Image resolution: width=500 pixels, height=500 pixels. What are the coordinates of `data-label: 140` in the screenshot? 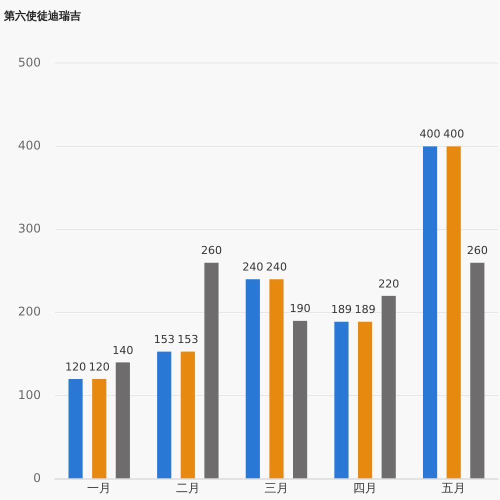 It's located at (123, 350).